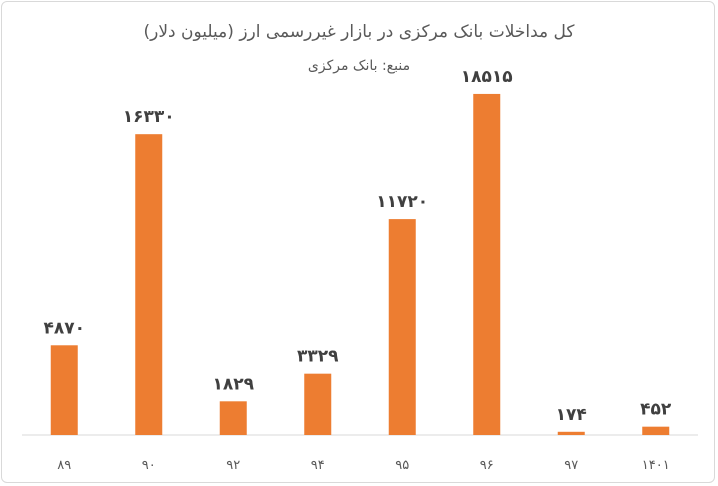 The width and height of the screenshot is (718, 486). I want to click on x-tick-label: ۹۶, so click(487, 465).